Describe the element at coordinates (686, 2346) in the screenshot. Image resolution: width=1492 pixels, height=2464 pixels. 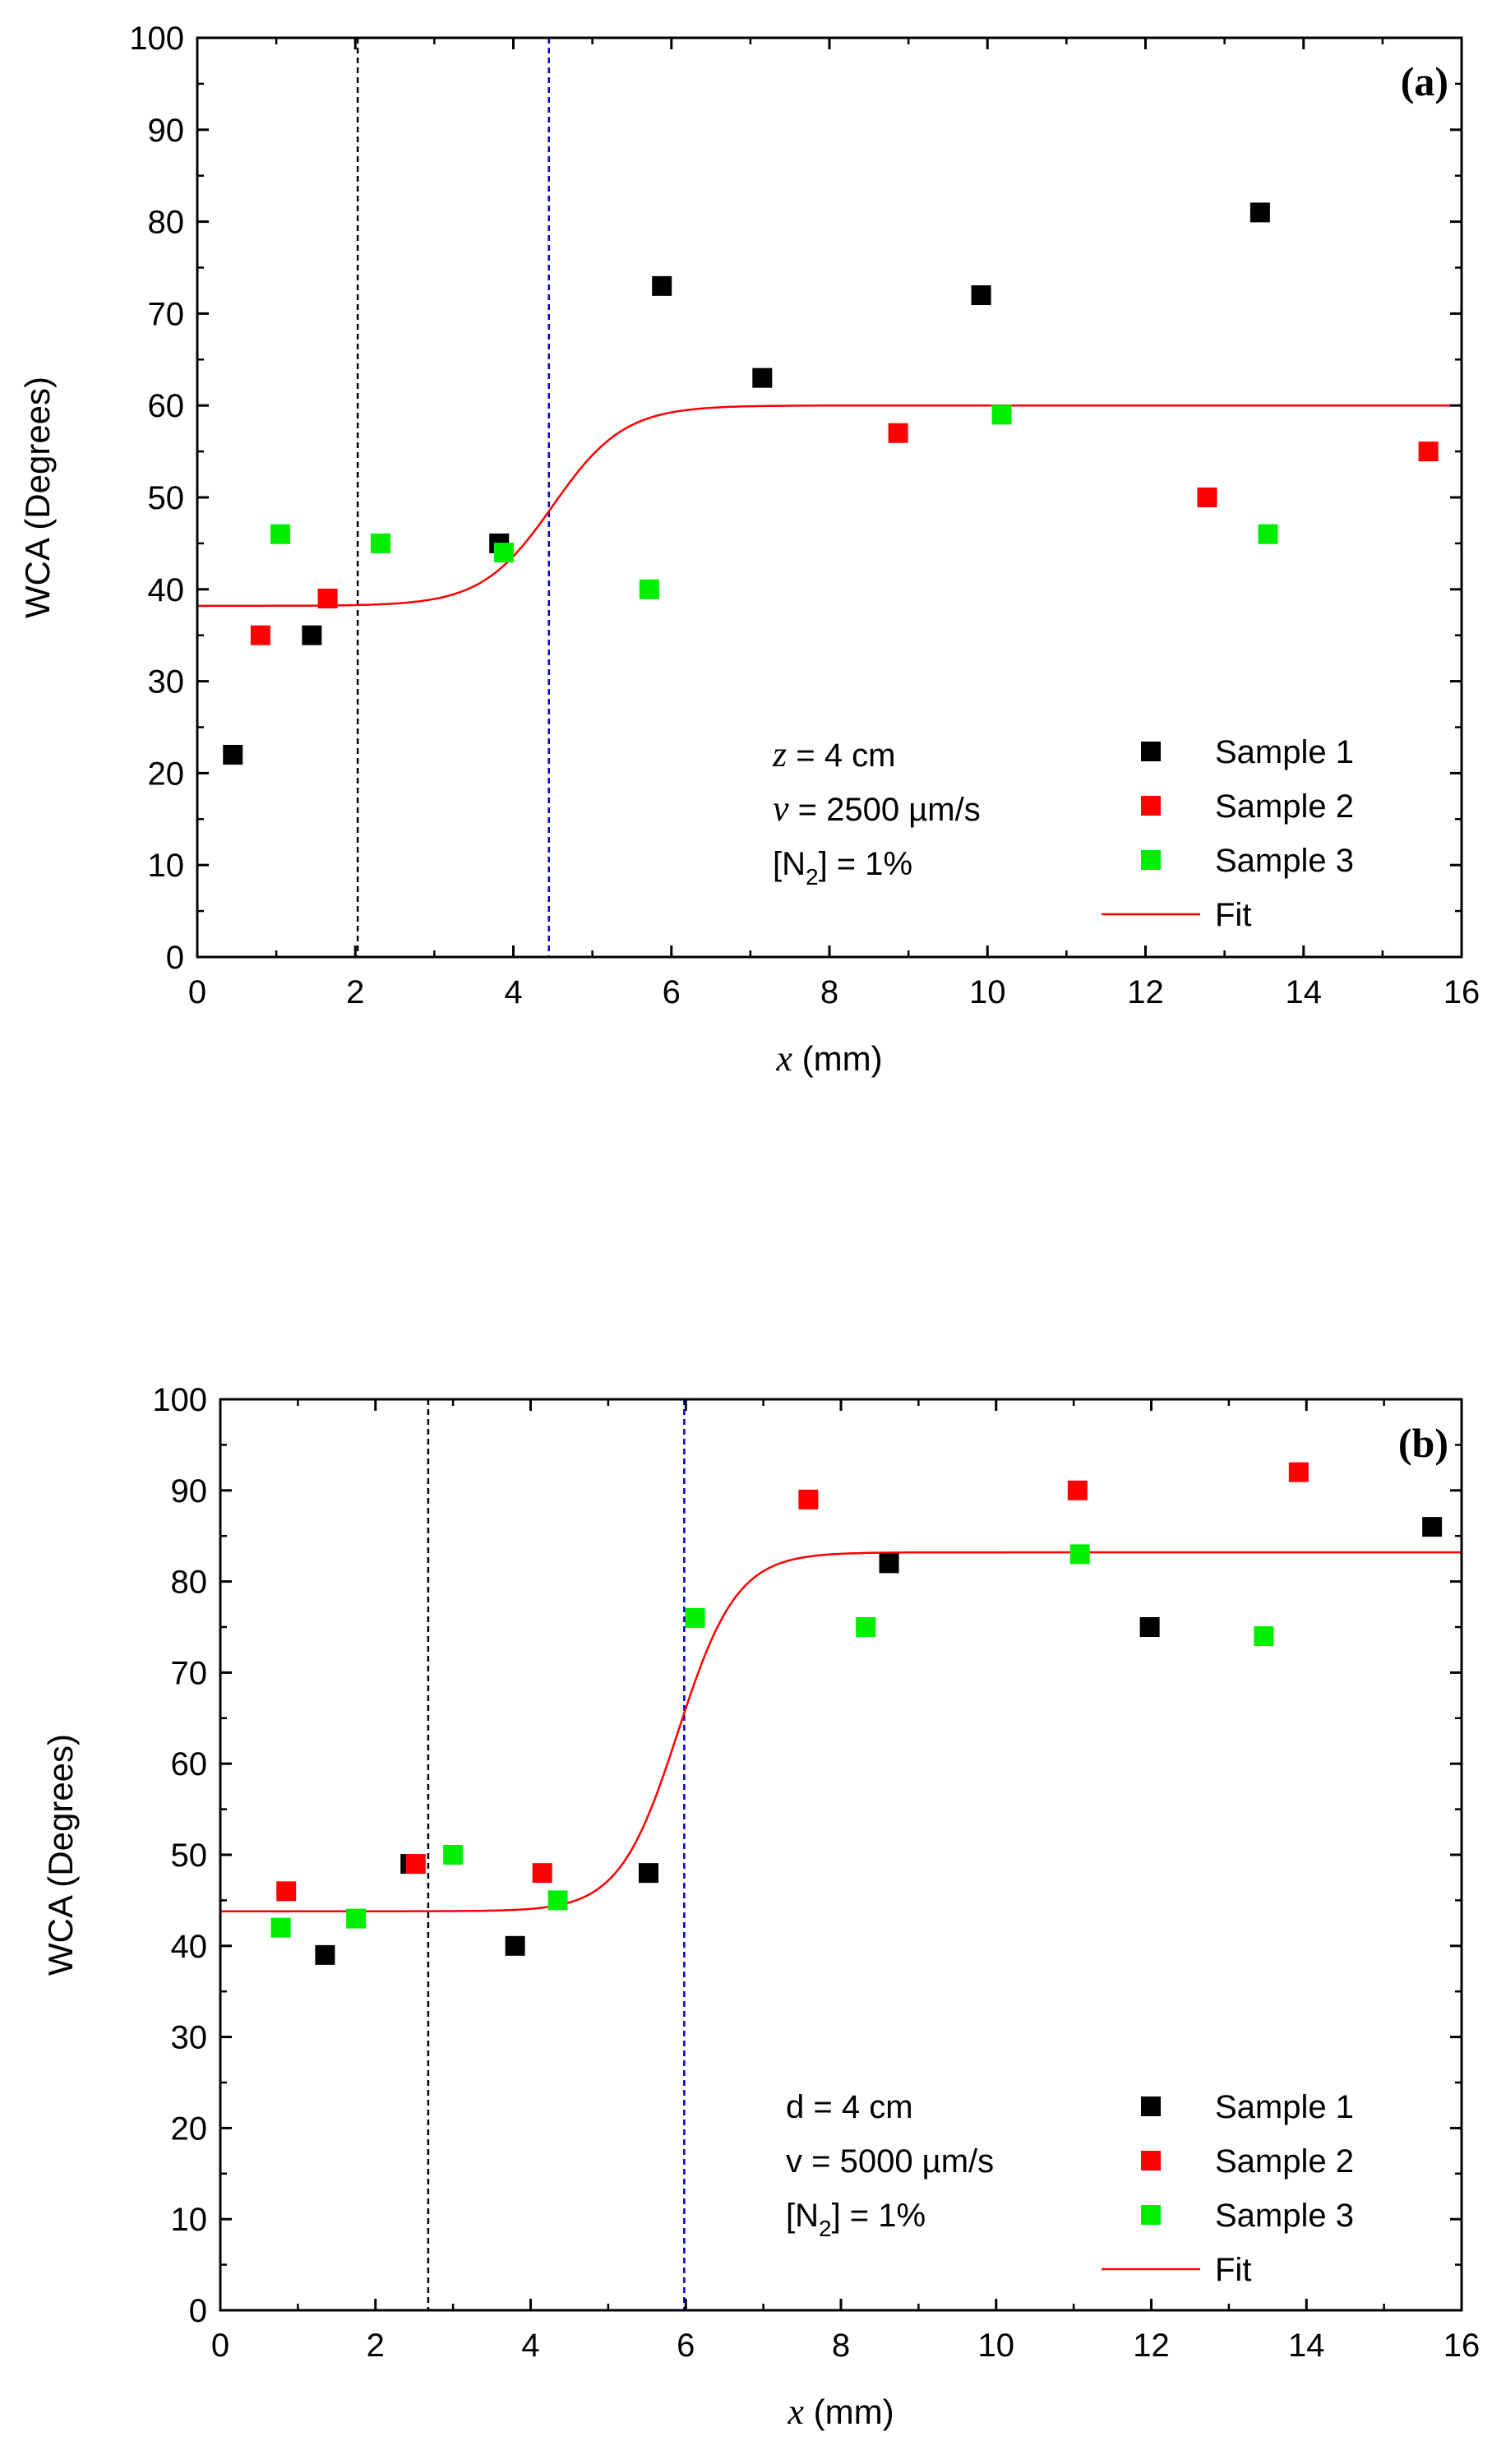
I see `x-tick-label: 6` at that location.